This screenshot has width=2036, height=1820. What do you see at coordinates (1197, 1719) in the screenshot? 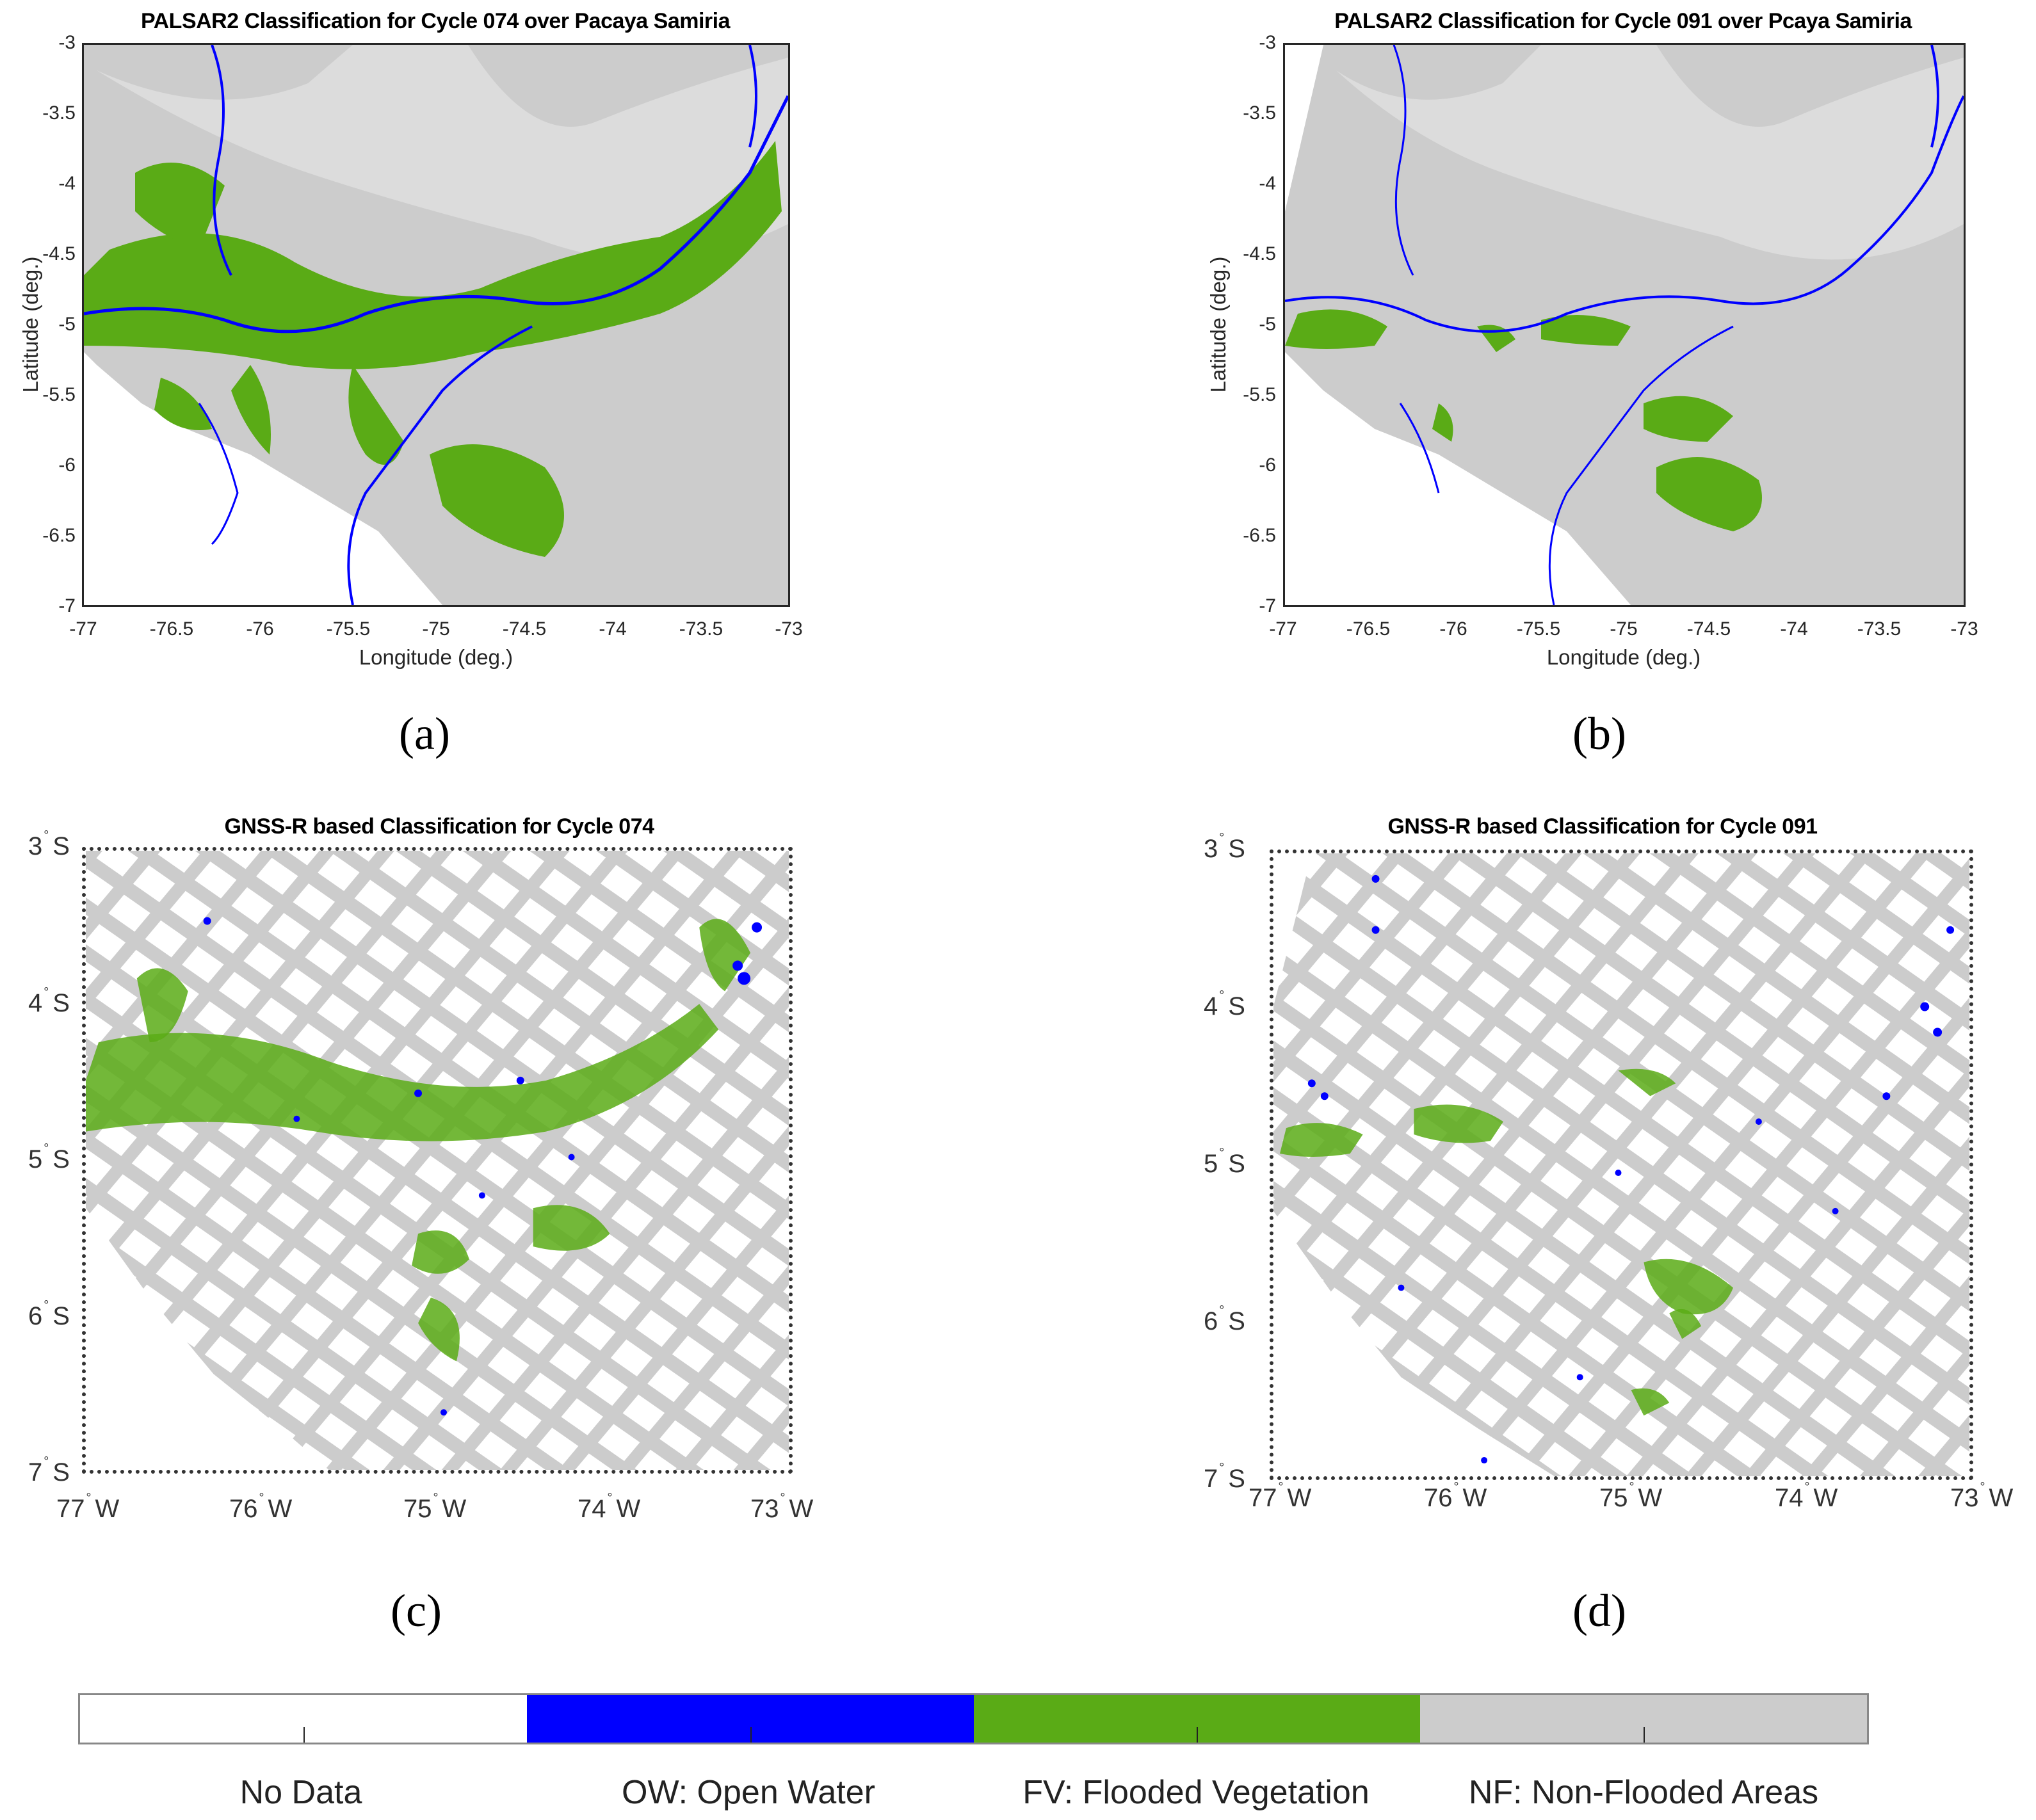
I see `legend-swatch-flooded-vegetation` at bounding box center [1197, 1719].